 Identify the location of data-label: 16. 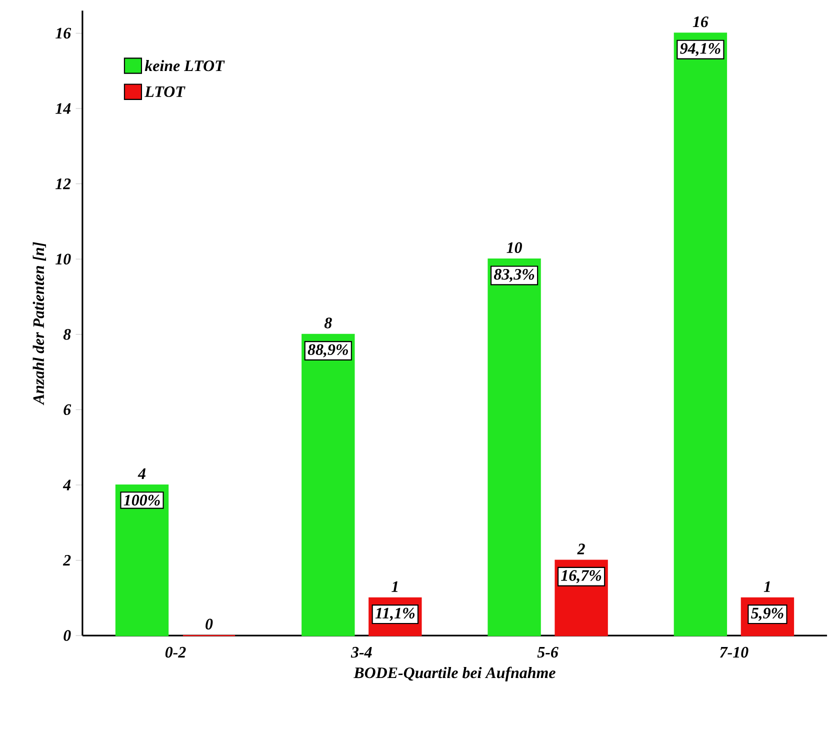
(700, 22).